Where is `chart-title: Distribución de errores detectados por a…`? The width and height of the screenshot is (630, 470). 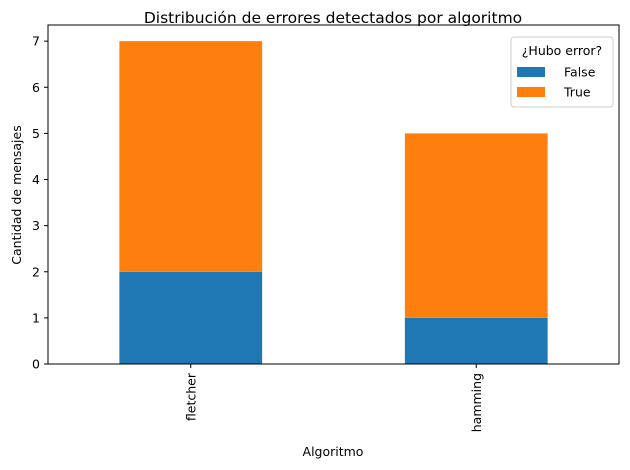 chart-title: Distribución de errores detectados por a… is located at coordinates (333, 18).